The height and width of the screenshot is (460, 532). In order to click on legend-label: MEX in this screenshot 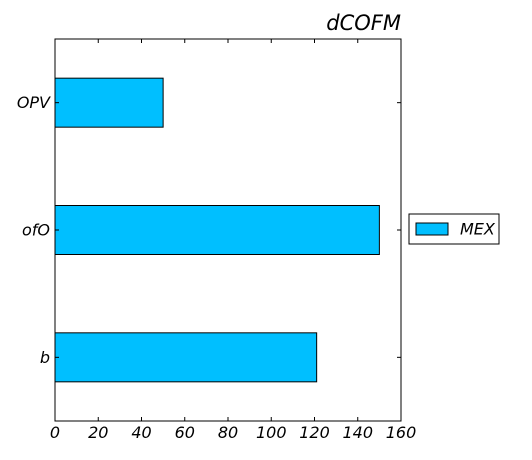, I will do `click(478, 229)`.